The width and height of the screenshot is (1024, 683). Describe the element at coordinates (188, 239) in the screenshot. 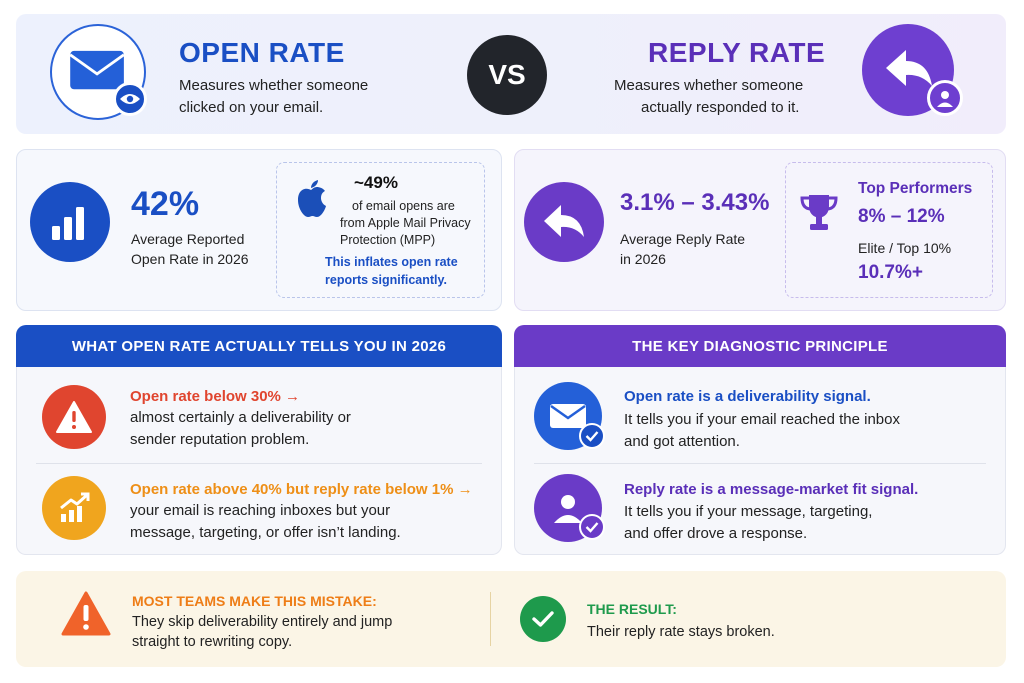

I see `open-rate-label-1: Average Reported` at that location.